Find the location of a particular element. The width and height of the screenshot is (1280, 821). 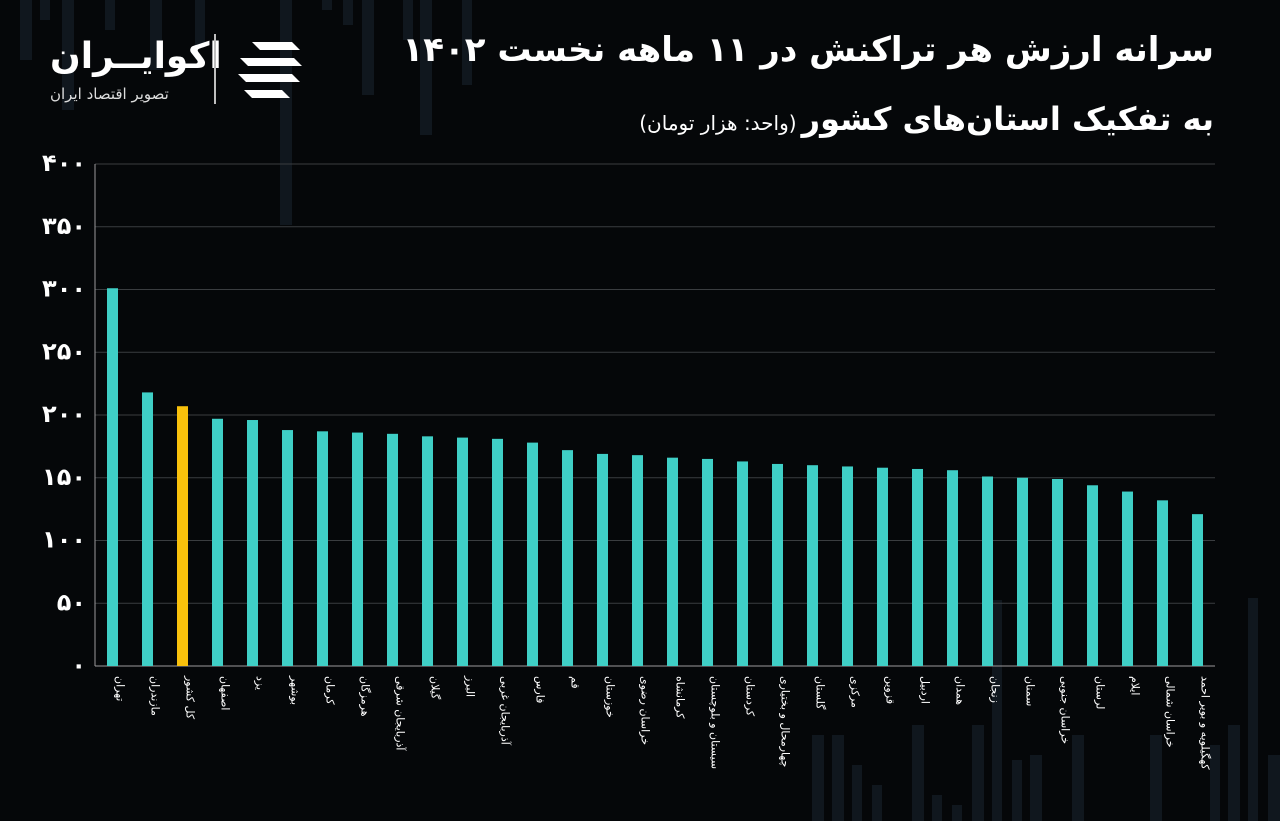

x-tick-label: فارس is located at coordinates (540, 689).